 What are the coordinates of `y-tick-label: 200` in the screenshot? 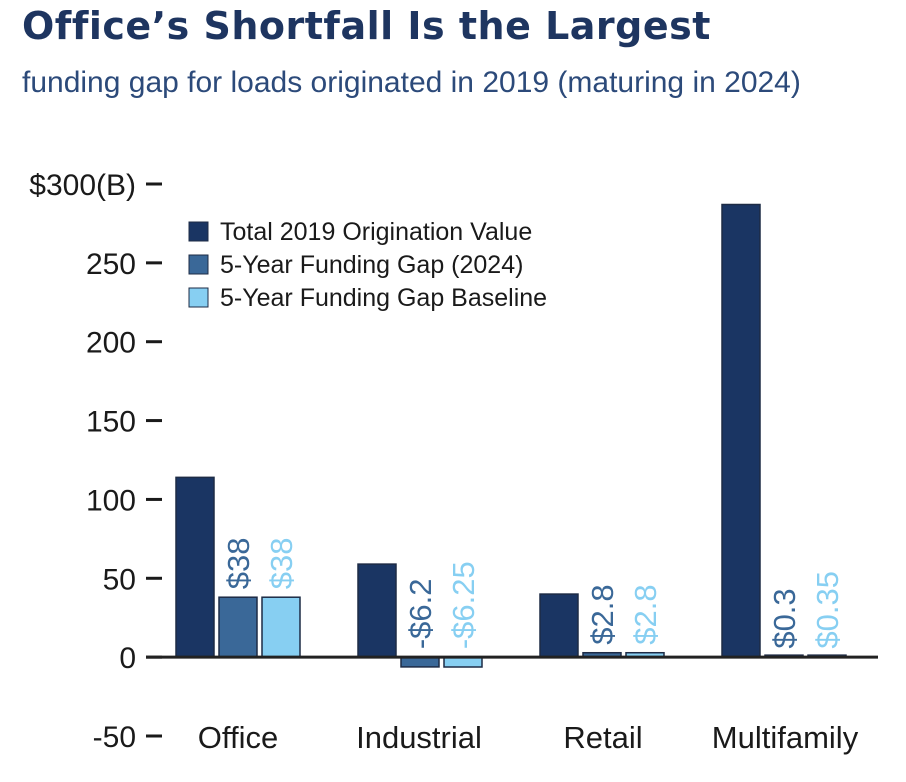 It's located at (111, 343).